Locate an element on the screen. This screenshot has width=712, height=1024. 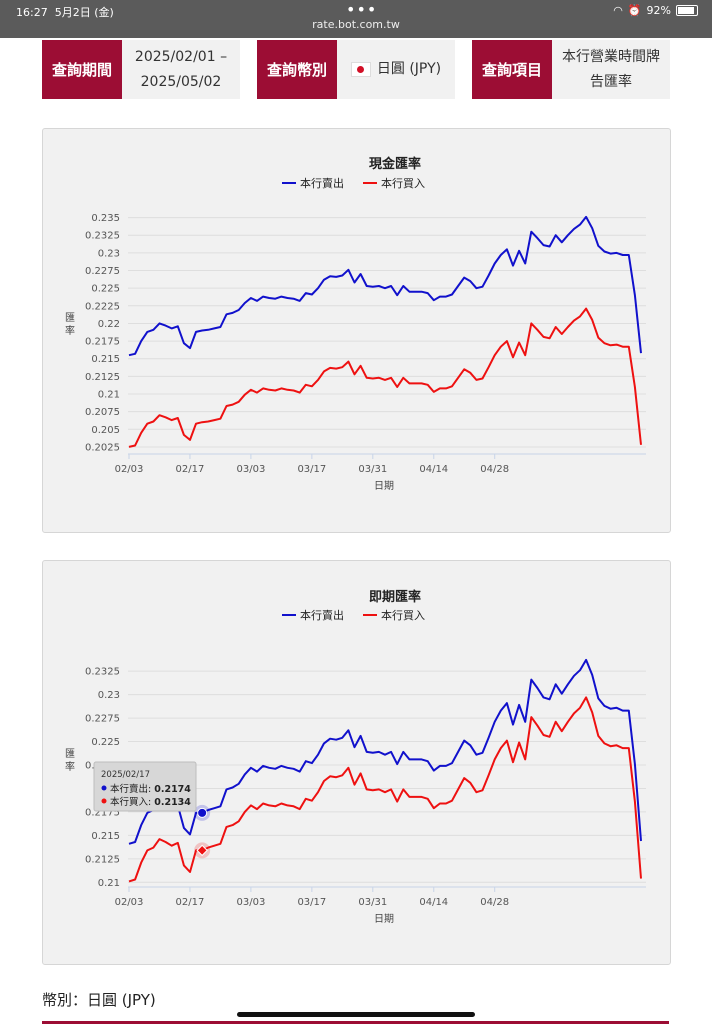
period-label: 查詢期間 is located at coordinates (82, 69).